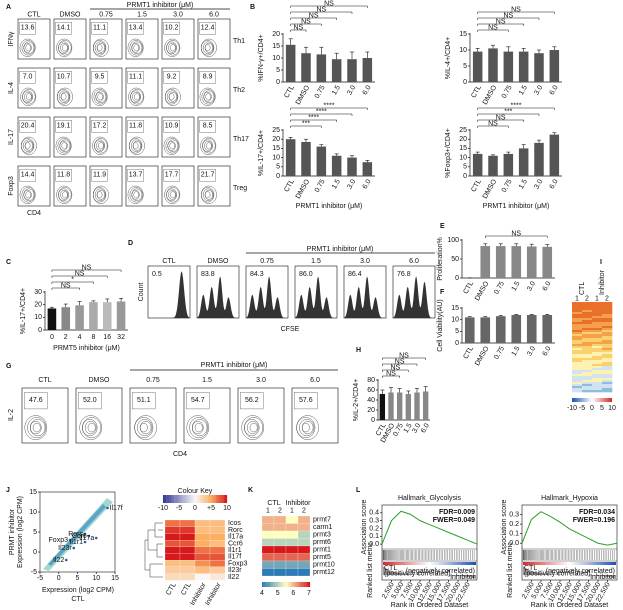  I want to click on y-axis-label: Expression (log2 CPM), so click(20, 532).